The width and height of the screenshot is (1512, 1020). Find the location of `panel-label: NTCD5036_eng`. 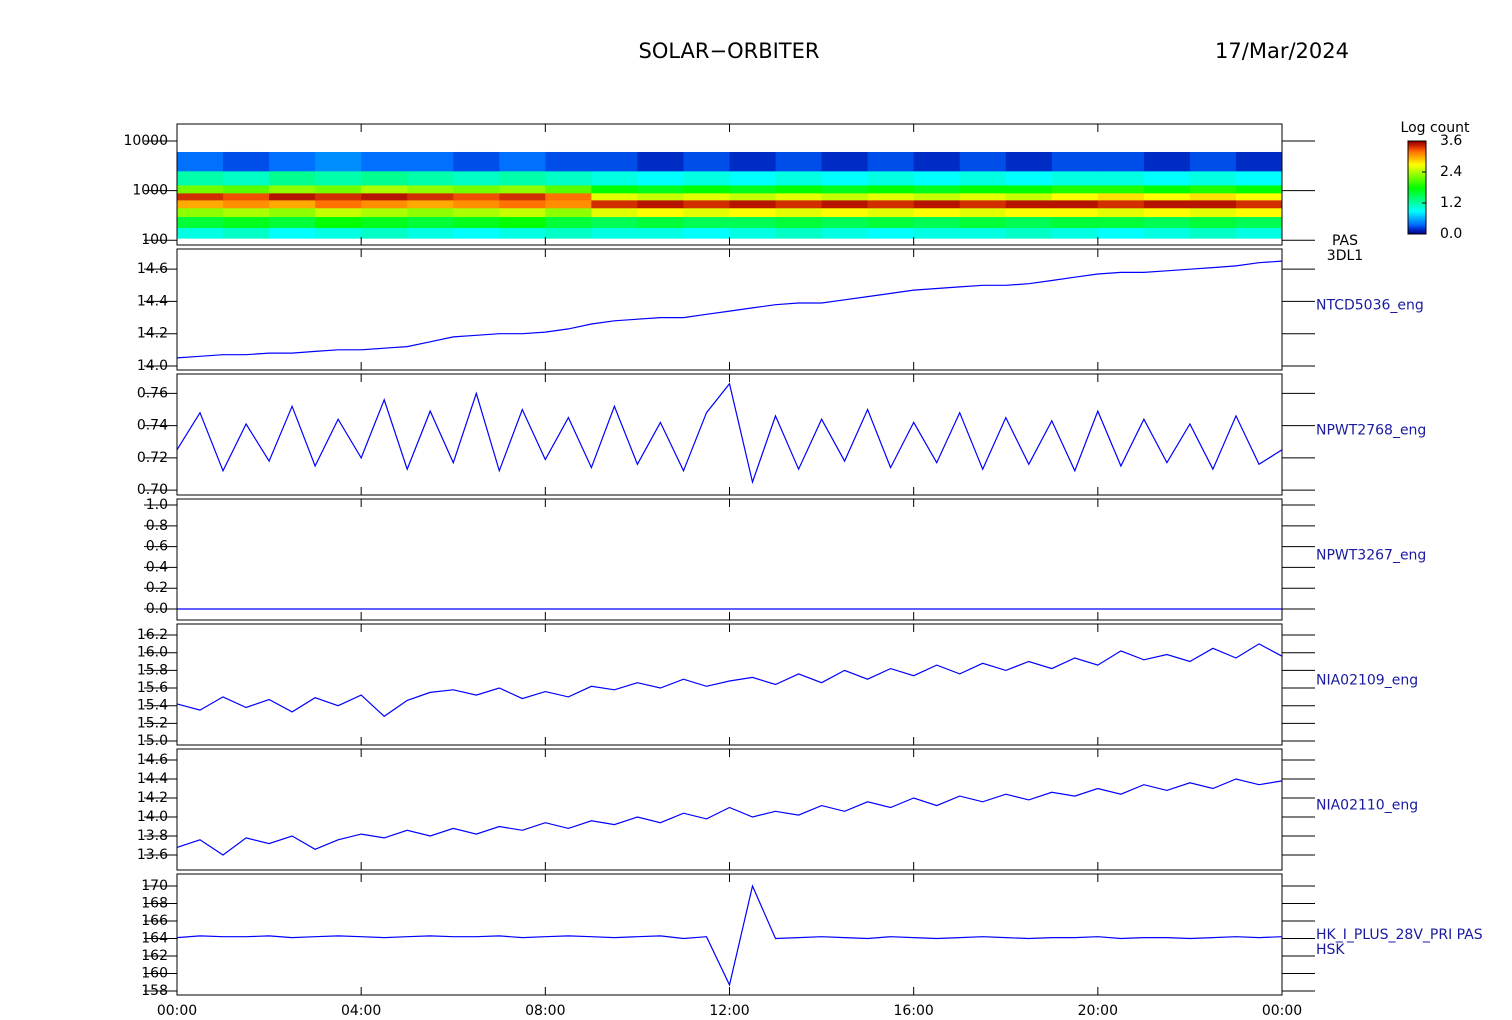

panel-label: NTCD5036_eng is located at coordinates (1370, 306).